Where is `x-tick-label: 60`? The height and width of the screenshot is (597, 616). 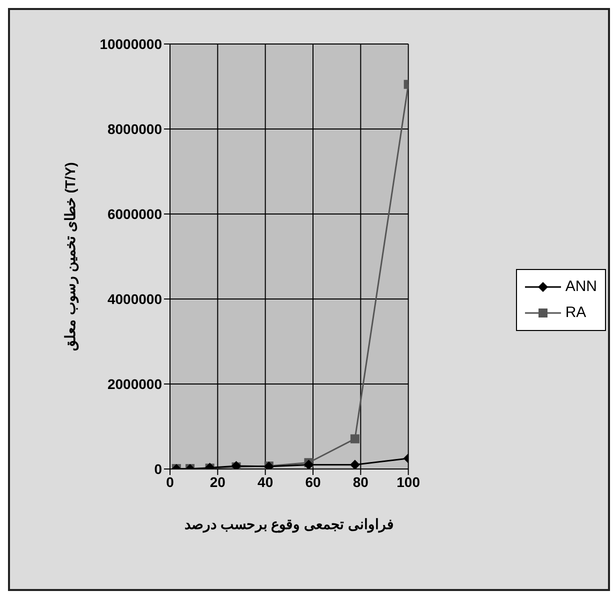
x-tick-label: 60 is located at coordinates (313, 482).